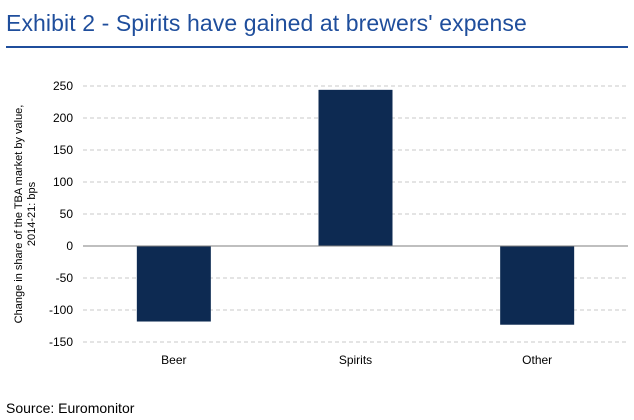  What do you see at coordinates (69, 246) in the screenshot?
I see `y-tick-label: 0` at bounding box center [69, 246].